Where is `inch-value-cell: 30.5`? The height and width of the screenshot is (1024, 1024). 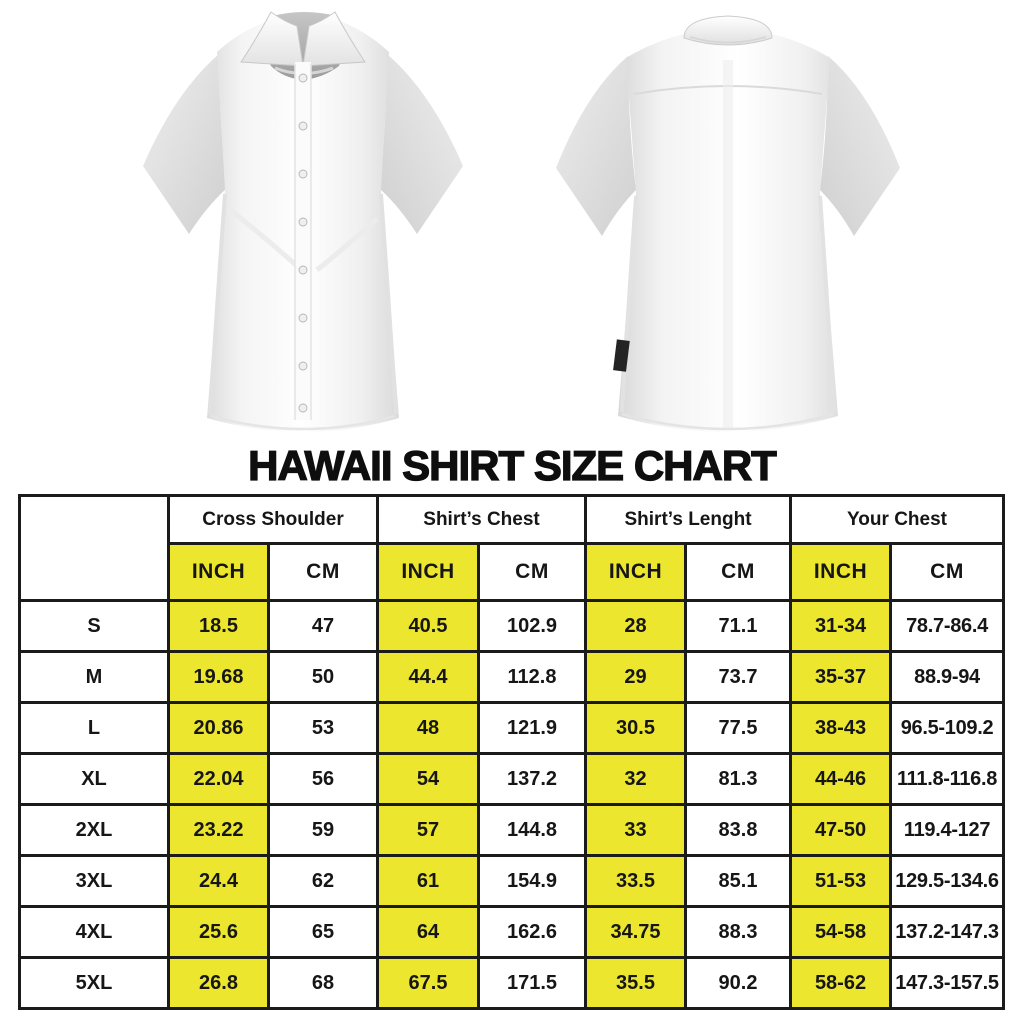
inch-value-cell: 30.5 is located at coordinates (636, 728).